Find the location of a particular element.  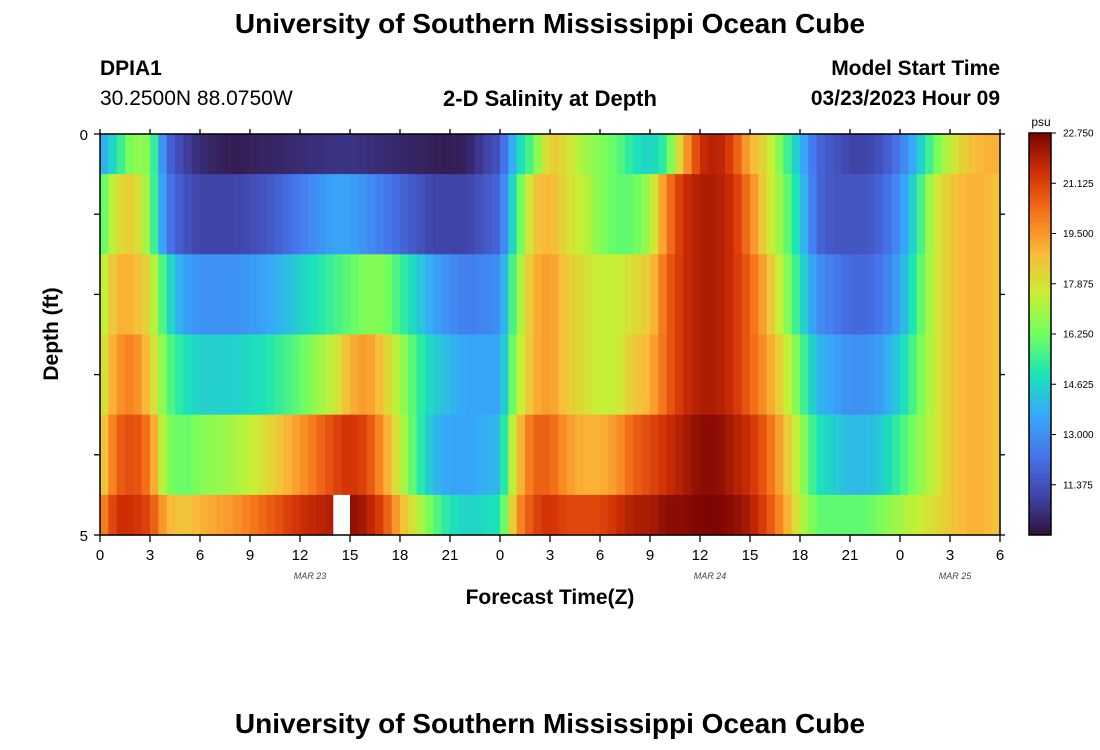

y-tick-label: 0 is located at coordinates (84, 135).